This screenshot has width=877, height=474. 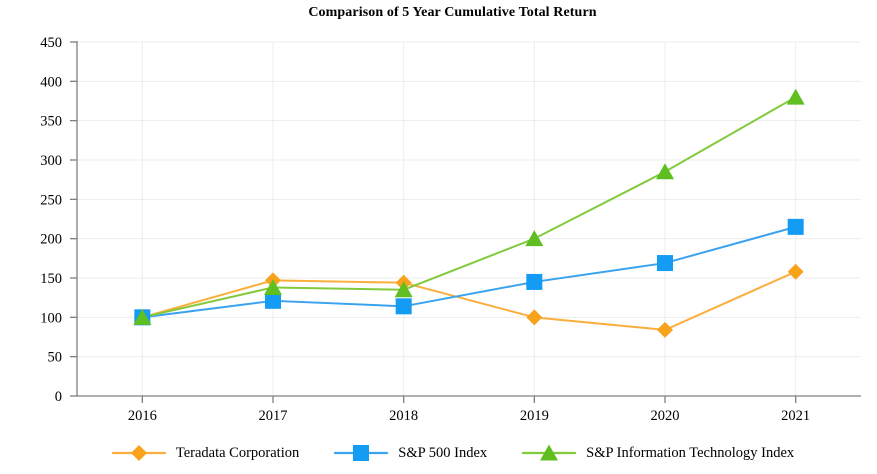 I want to click on legend-diamond-icon, so click(x=138, y=453).